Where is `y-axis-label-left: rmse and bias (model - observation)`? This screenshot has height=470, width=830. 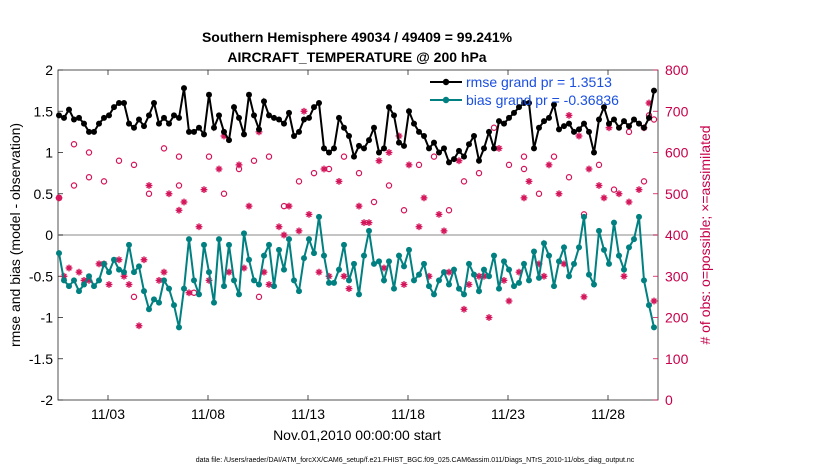
y-axis-label-left: rmse and bias (model - observation) is located at coordinates (15, 235).